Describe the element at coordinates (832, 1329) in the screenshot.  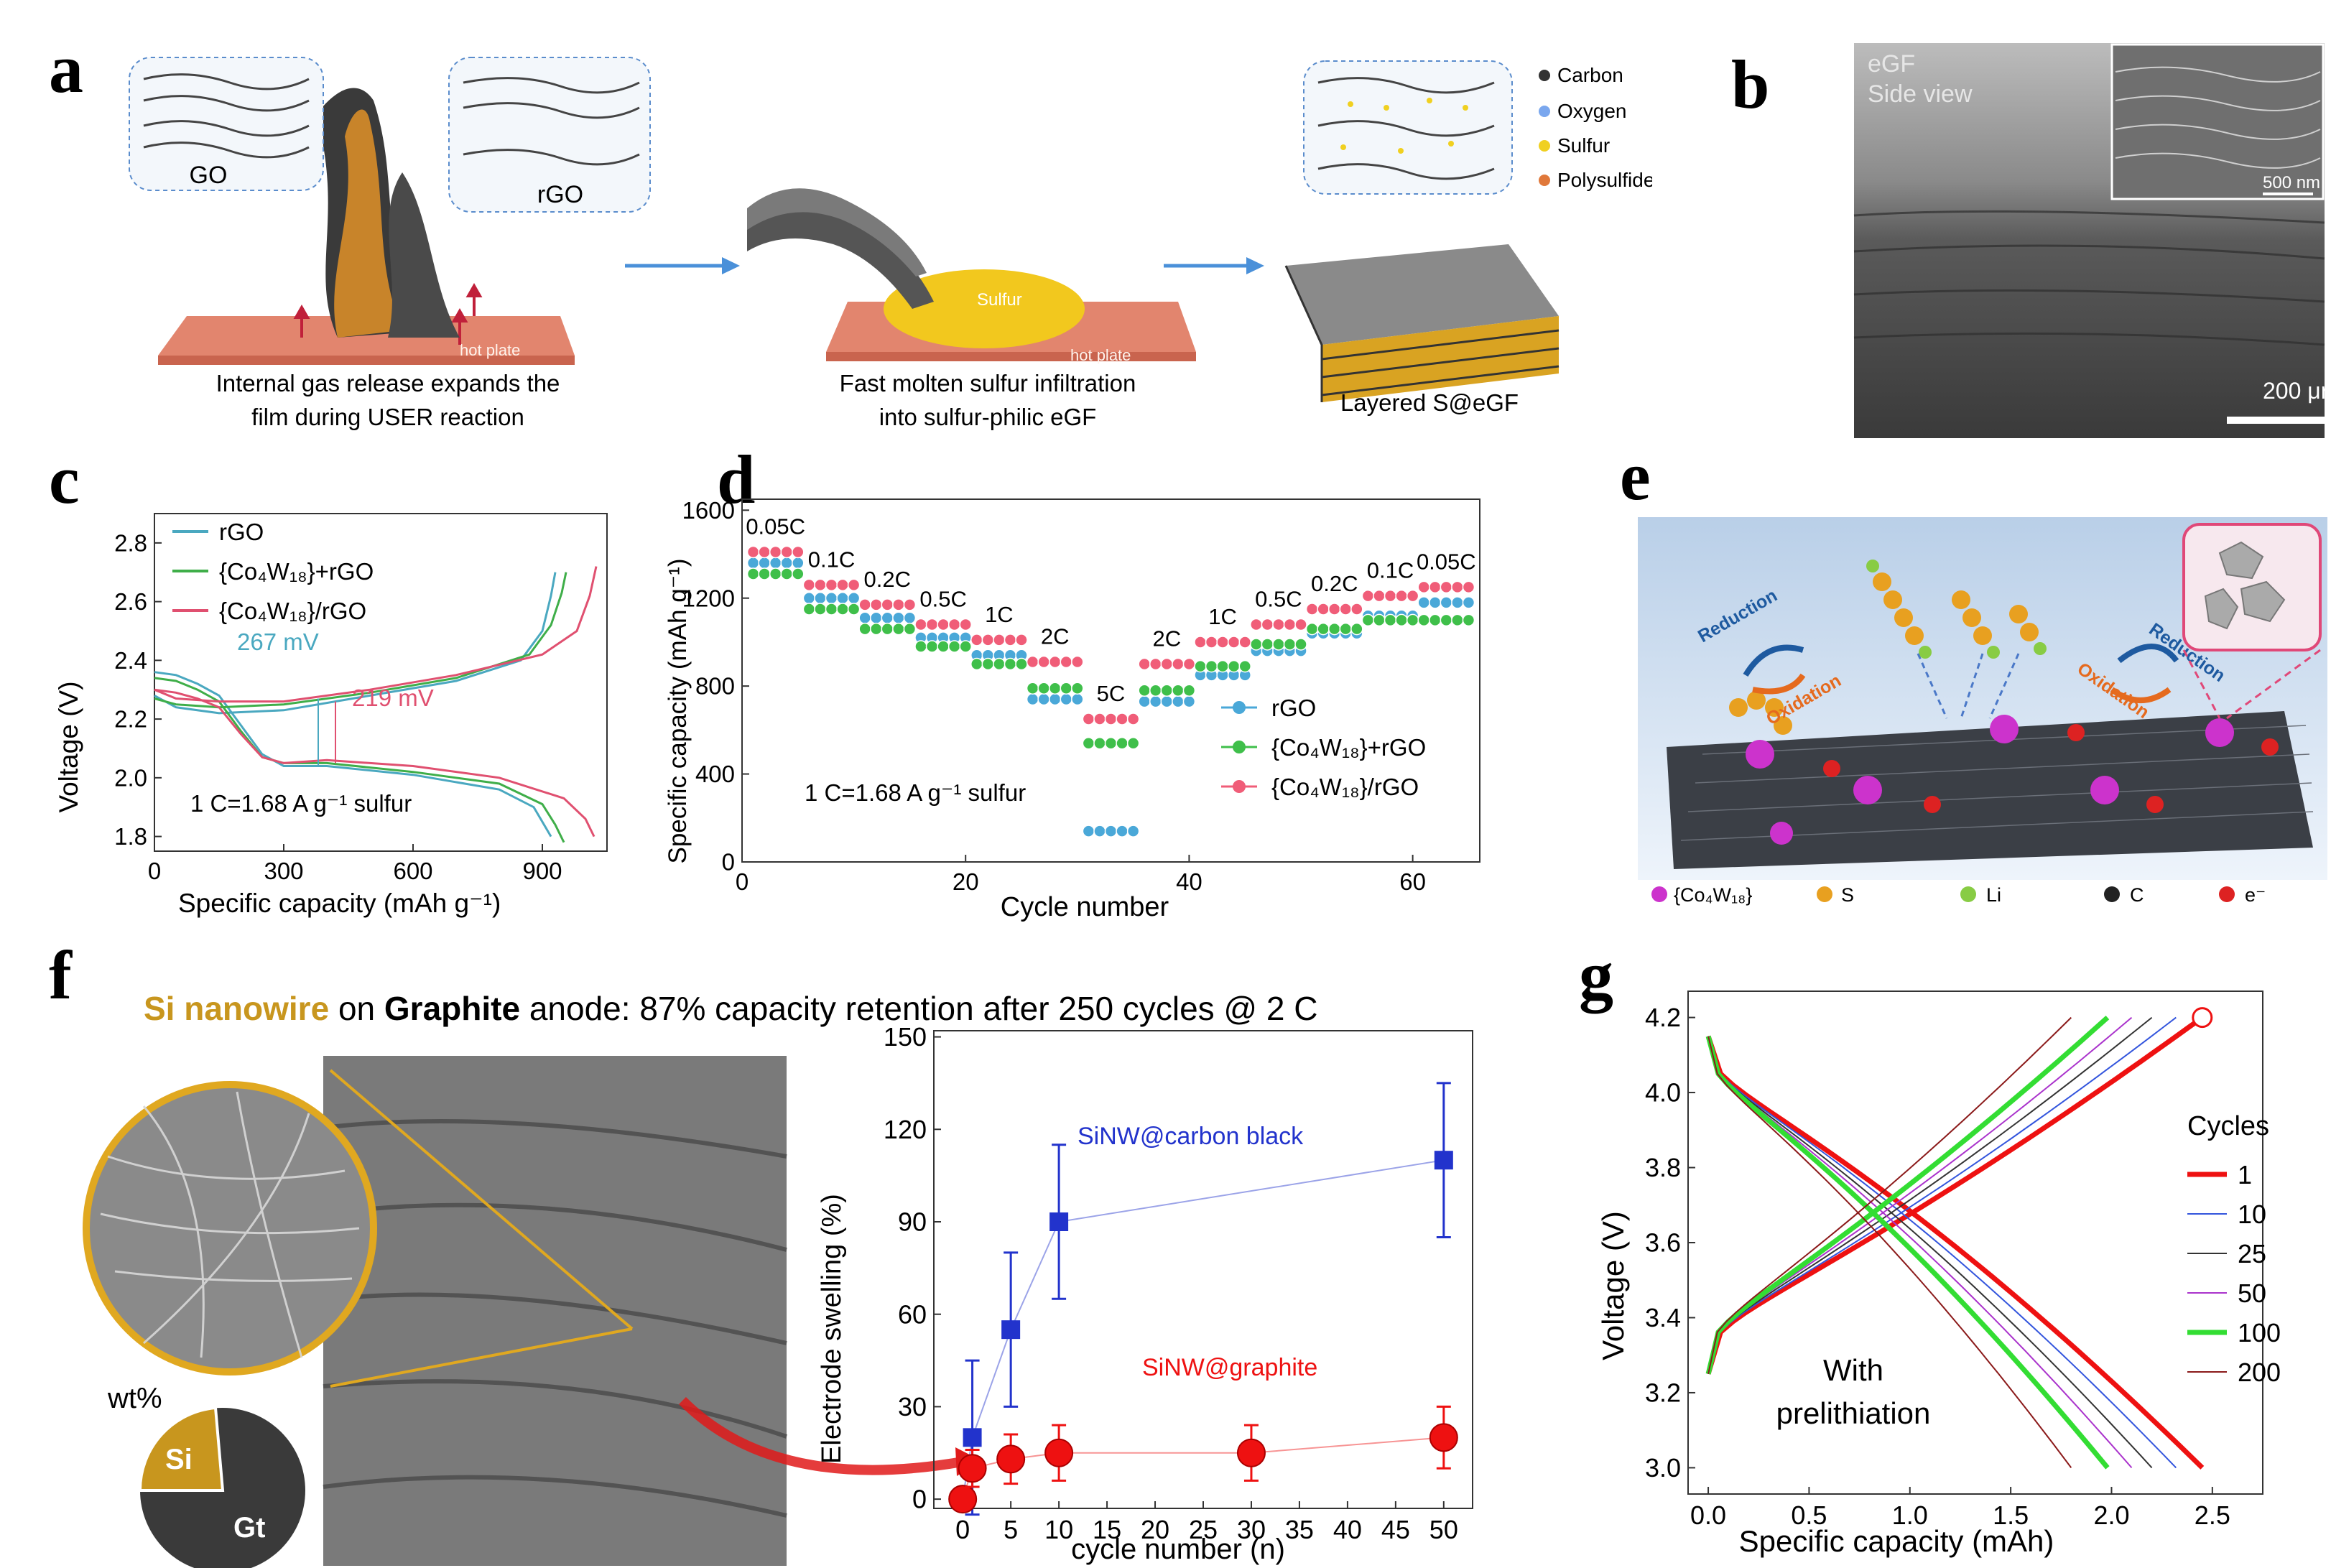
I see `f-ylabel: Electrode swelling (%)` at that location.